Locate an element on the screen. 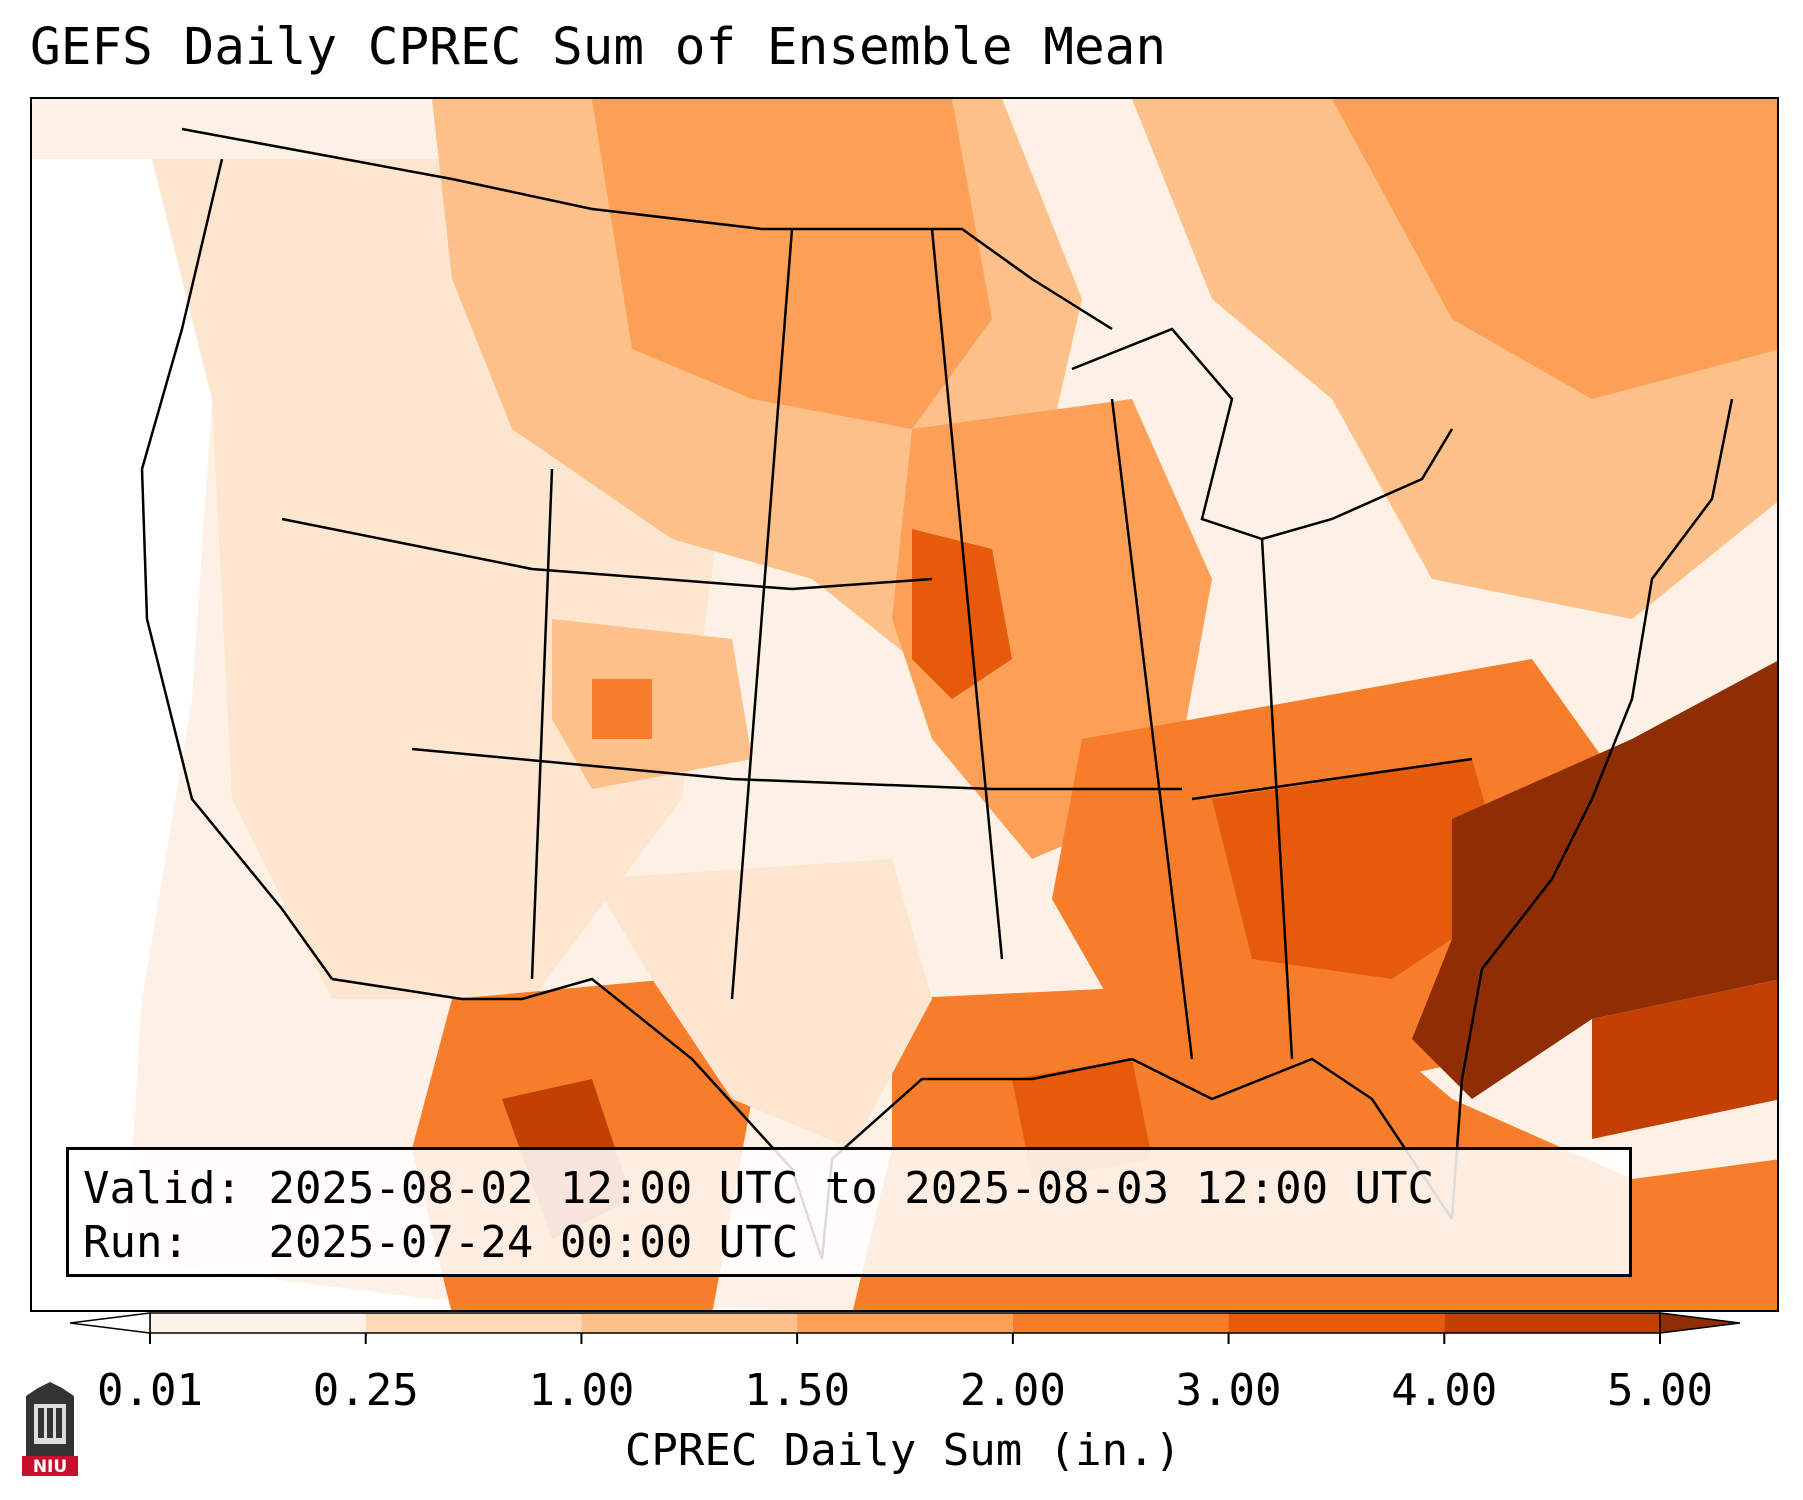  colorbar-tick-label: 5.00 is located at coordinates (1660, 1390).